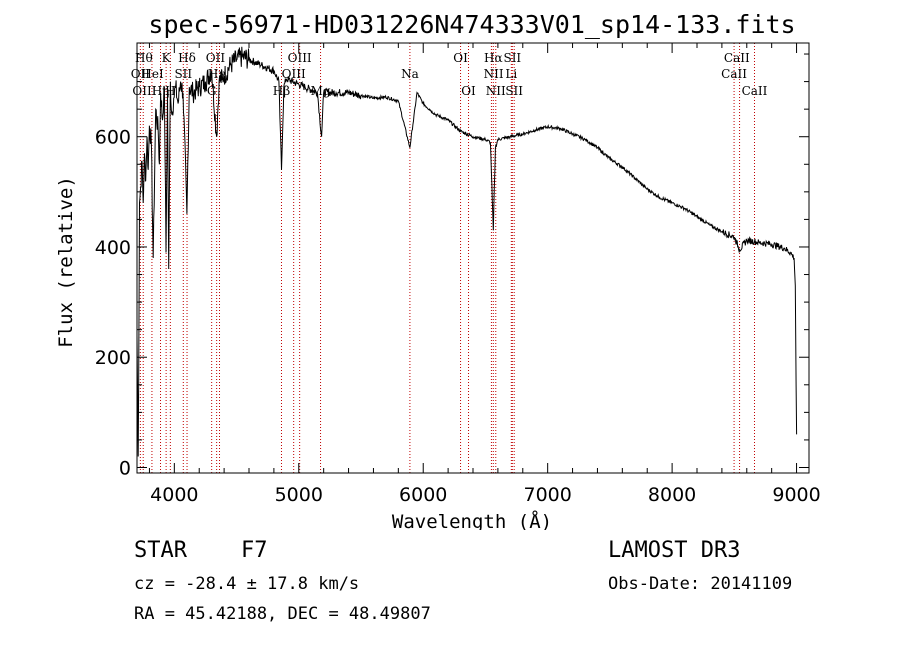 This screenshot has width=900, height=649. Describe the element at coordinates (472, 520) in the screenshot. I see `x-axis-label: Wavelength (Å)` at that location.